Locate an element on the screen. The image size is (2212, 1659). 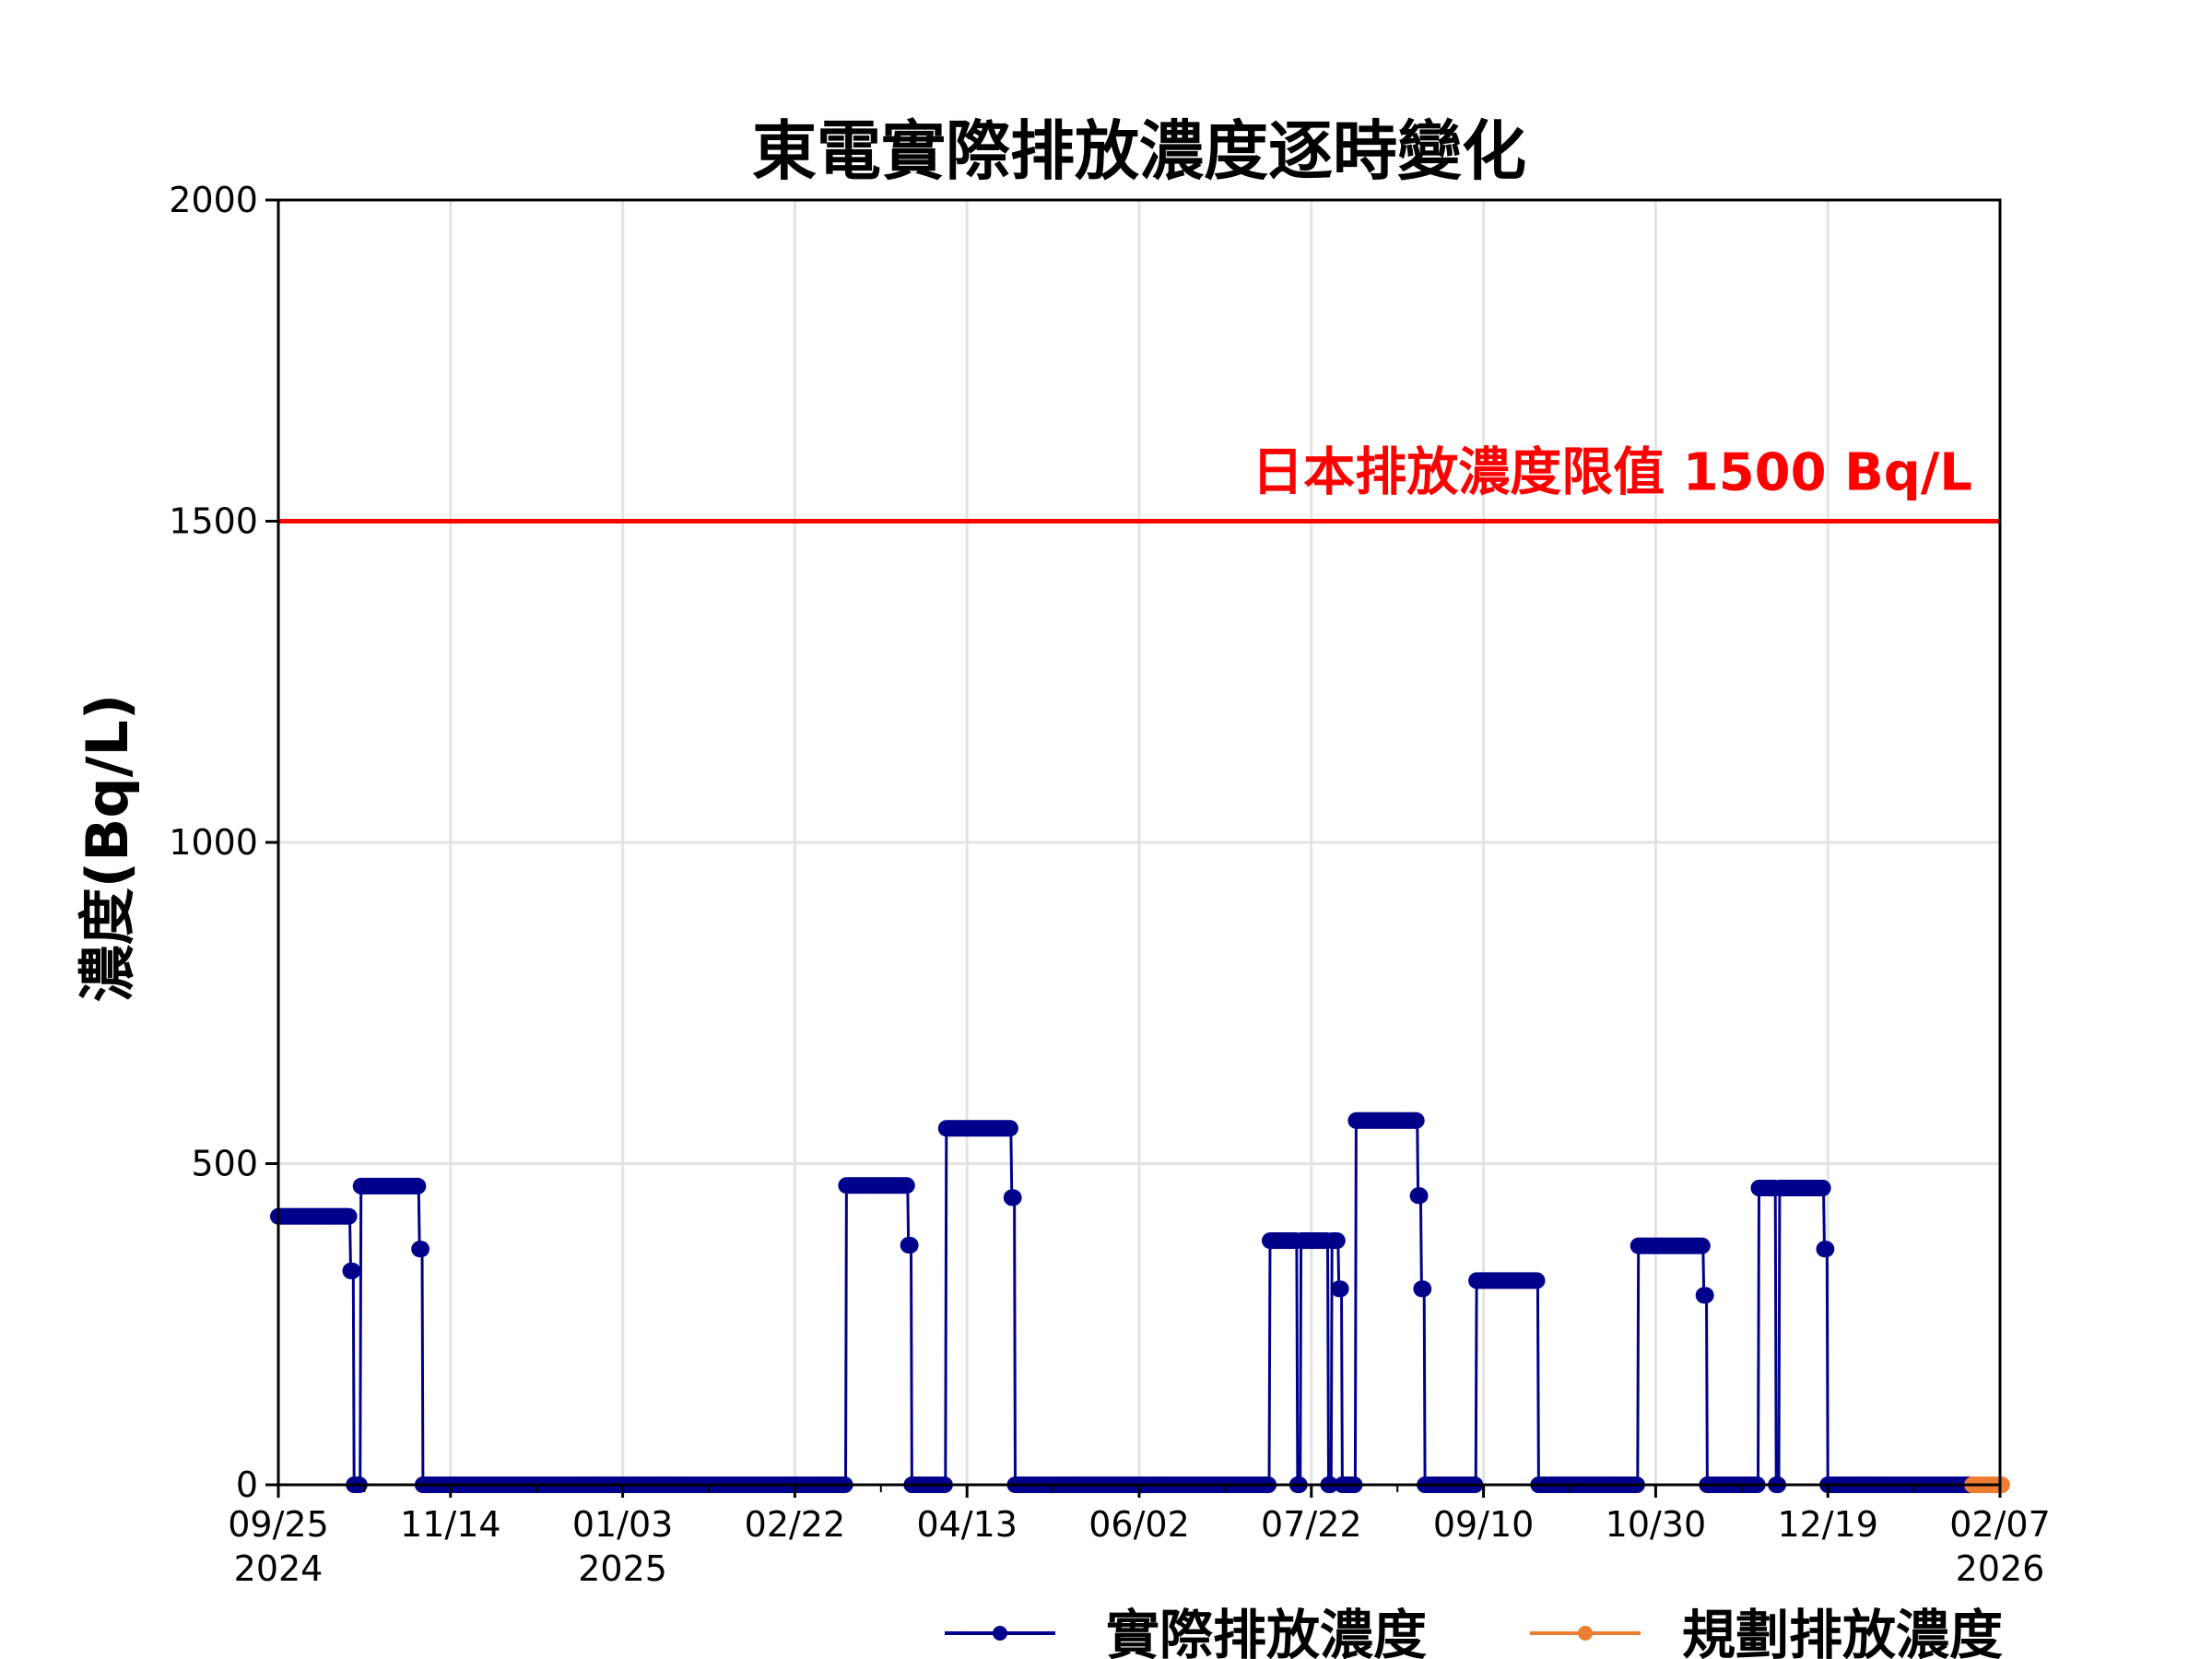
y-axis: 0 500 1000 1500 2000 is located at coordinates (223, 842).